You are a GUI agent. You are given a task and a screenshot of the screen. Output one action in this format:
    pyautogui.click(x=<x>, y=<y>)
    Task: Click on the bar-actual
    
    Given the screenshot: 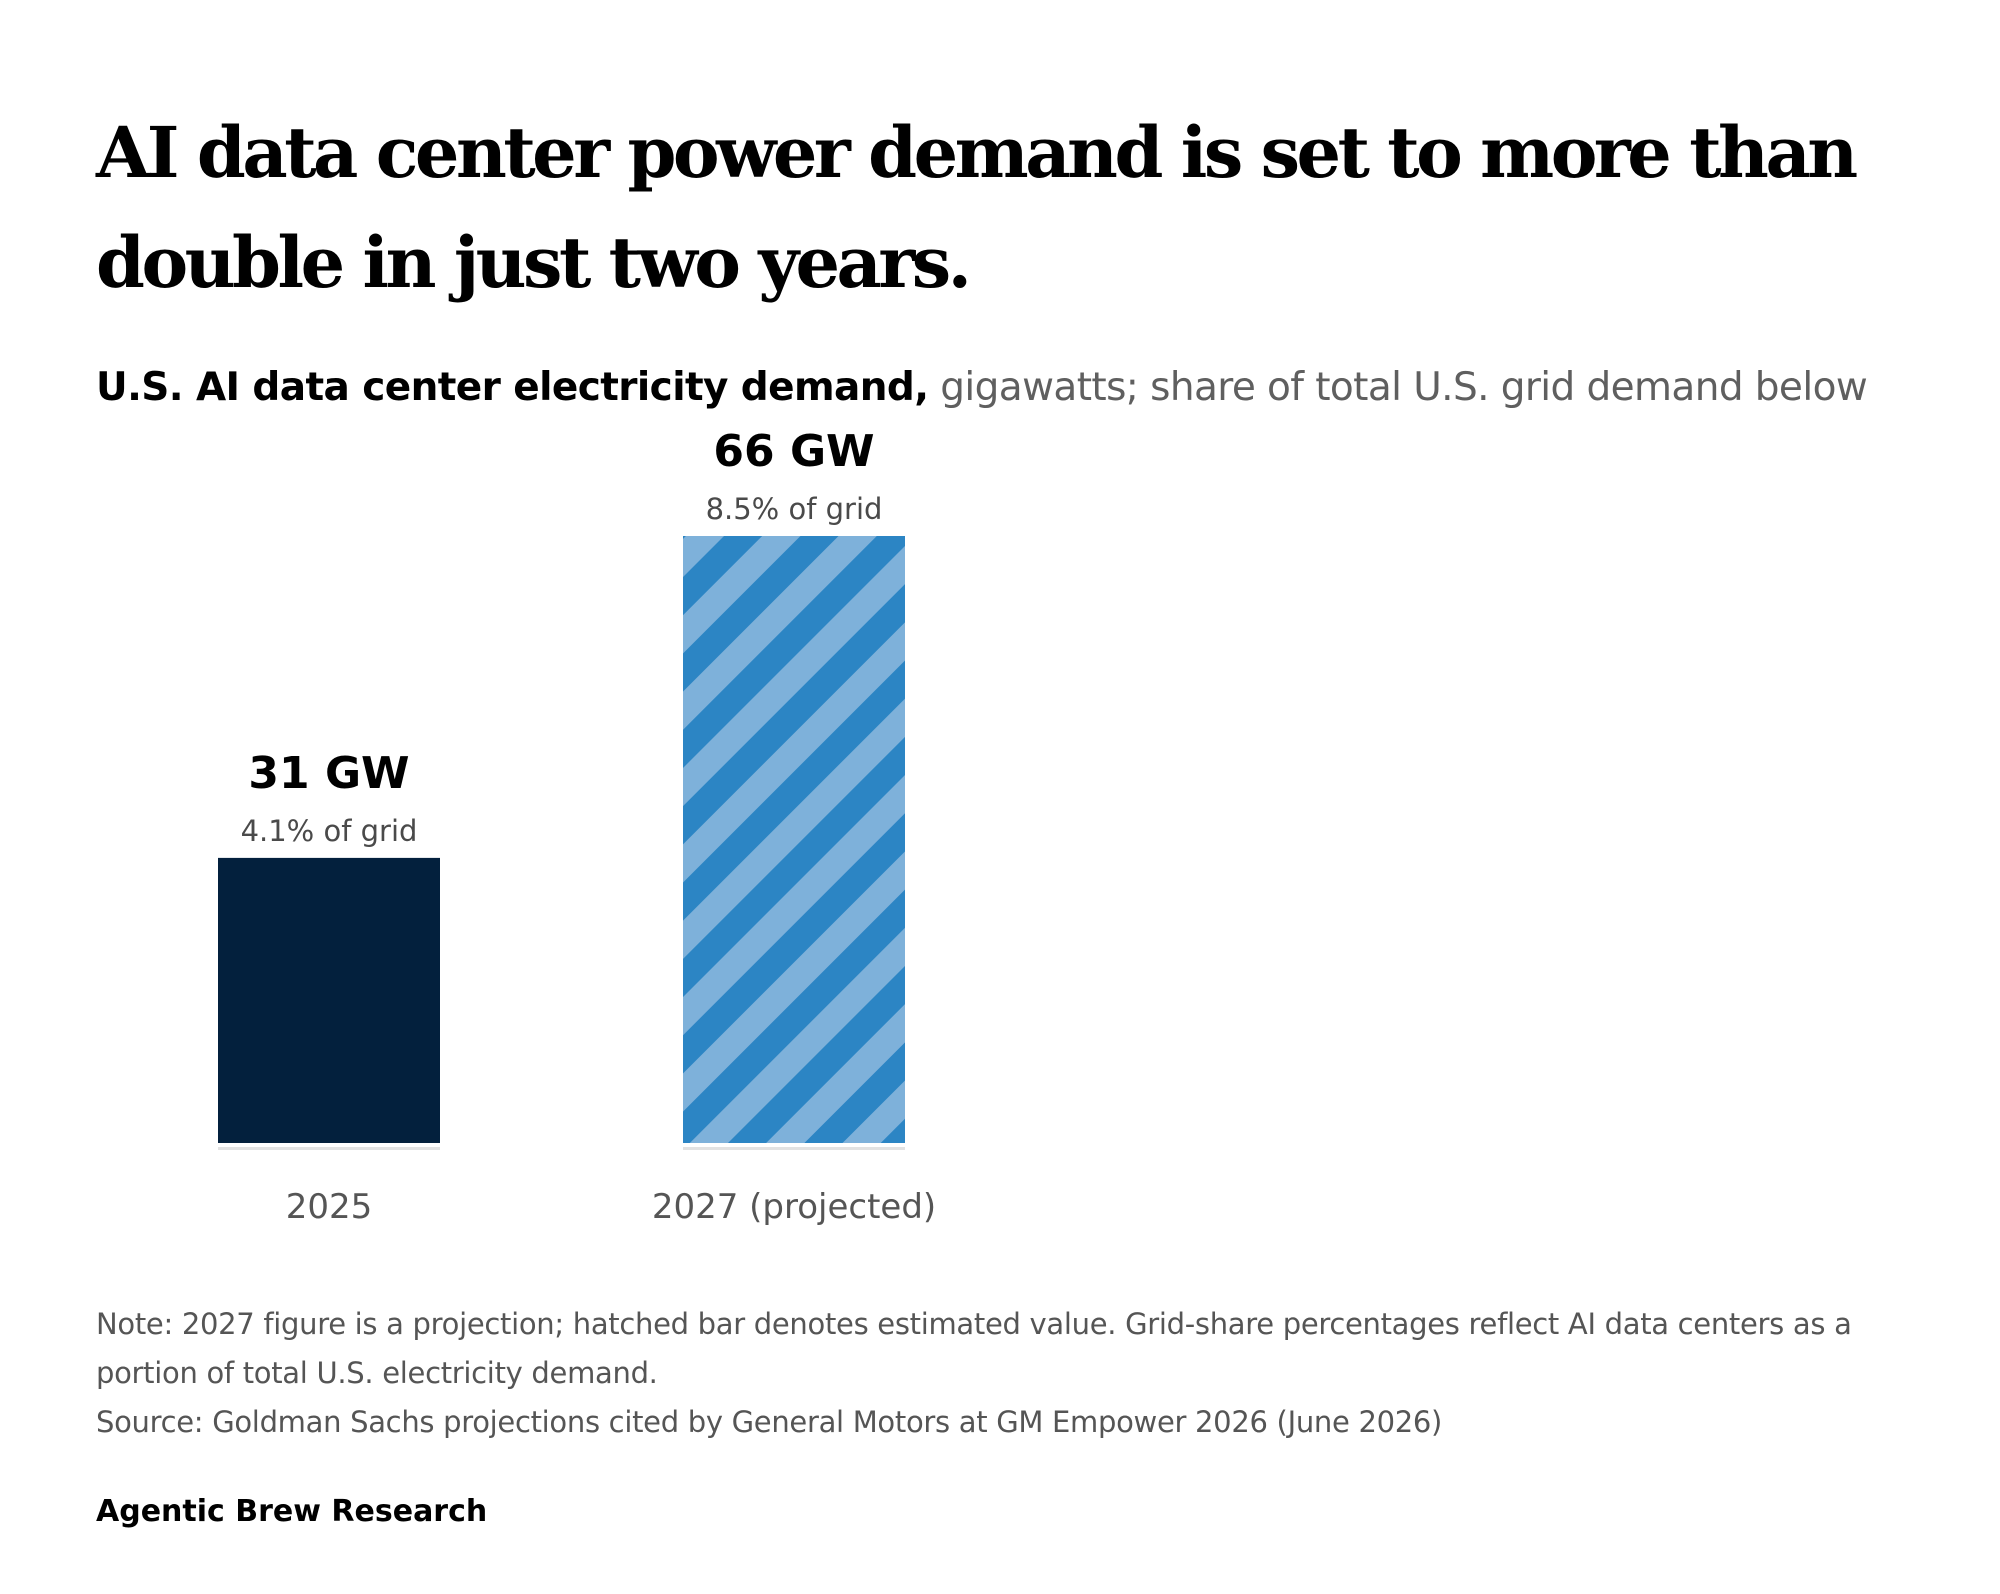 What is the action you would take?
    pyautogui.click(x=329, y=1000)
    